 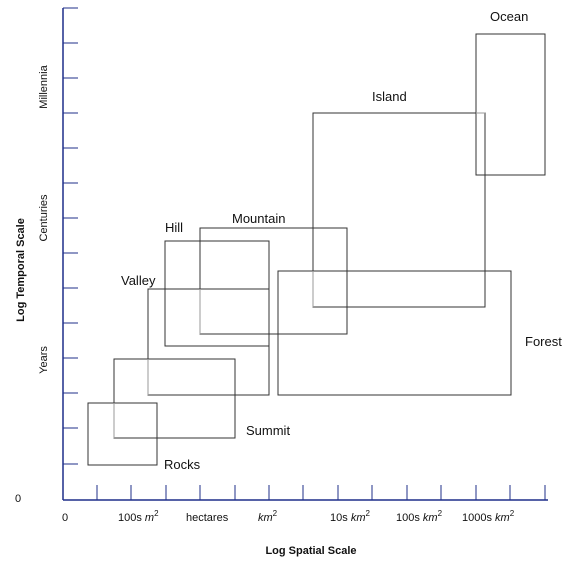 What do you see at coordinates (389, 96) in the screenshot?
I see `island-label: Island` at bounding box center [389, 96].